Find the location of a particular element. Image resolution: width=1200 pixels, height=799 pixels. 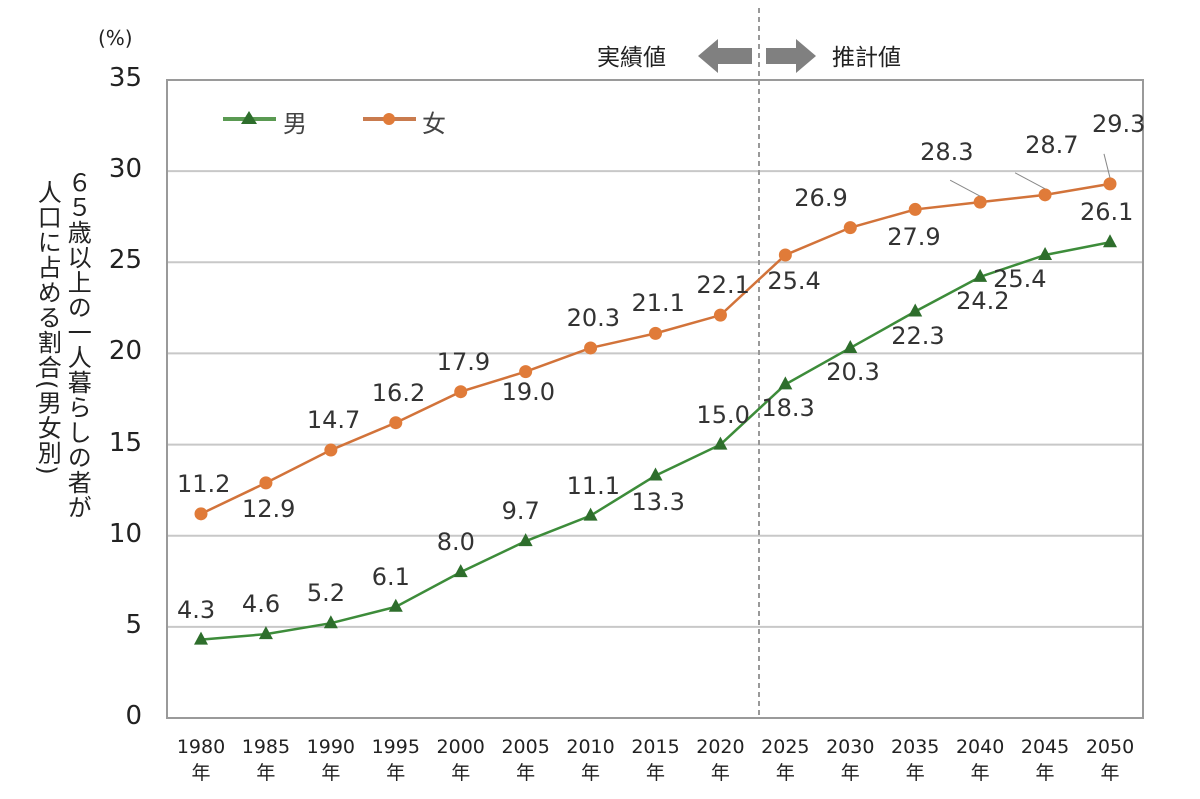

y-tick-label: 35 is located at coordinates (125, 78).